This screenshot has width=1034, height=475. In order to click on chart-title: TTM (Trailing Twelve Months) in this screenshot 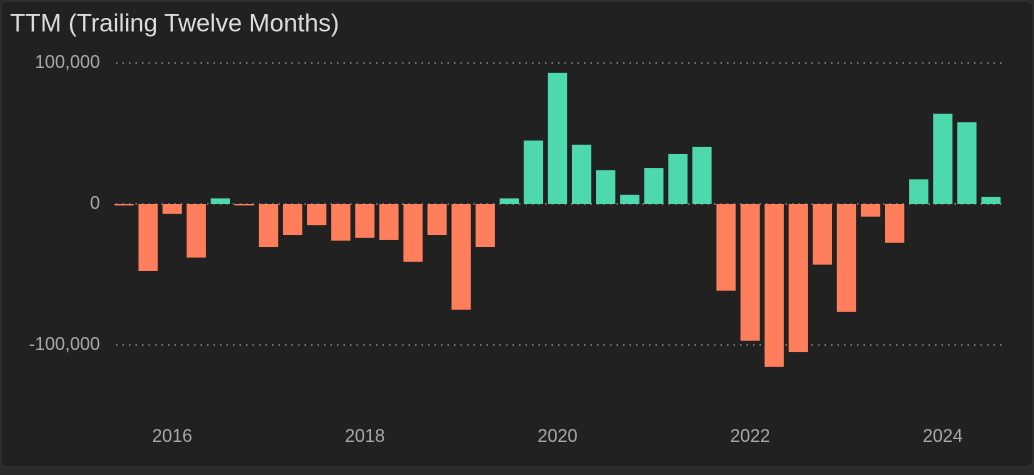, I will do `click(174, 24)`.